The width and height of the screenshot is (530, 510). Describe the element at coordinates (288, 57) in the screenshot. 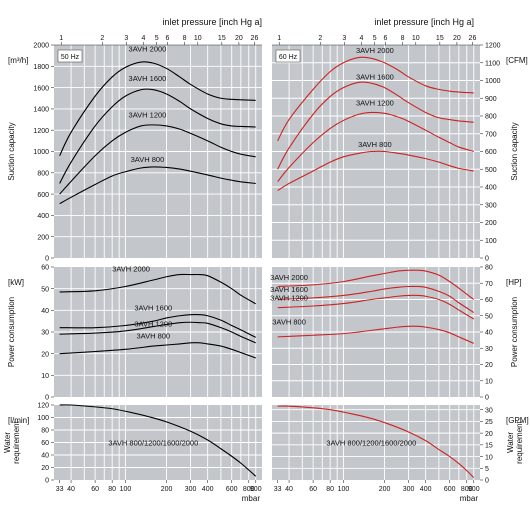

I see `frequency-label: 60 Hz` at that location.